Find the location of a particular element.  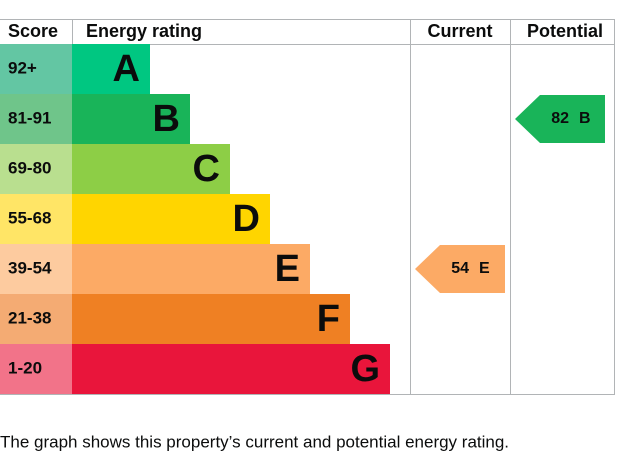

rating-letter: A is located at coordinates (126, 69).